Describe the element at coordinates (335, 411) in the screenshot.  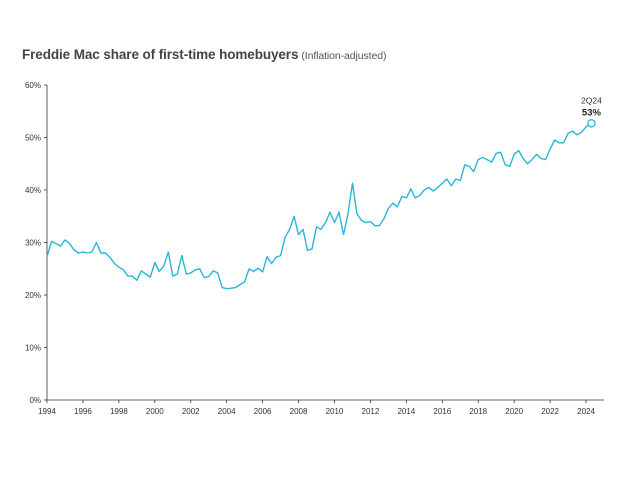
I see `x-tick-label: 2010` at that location.